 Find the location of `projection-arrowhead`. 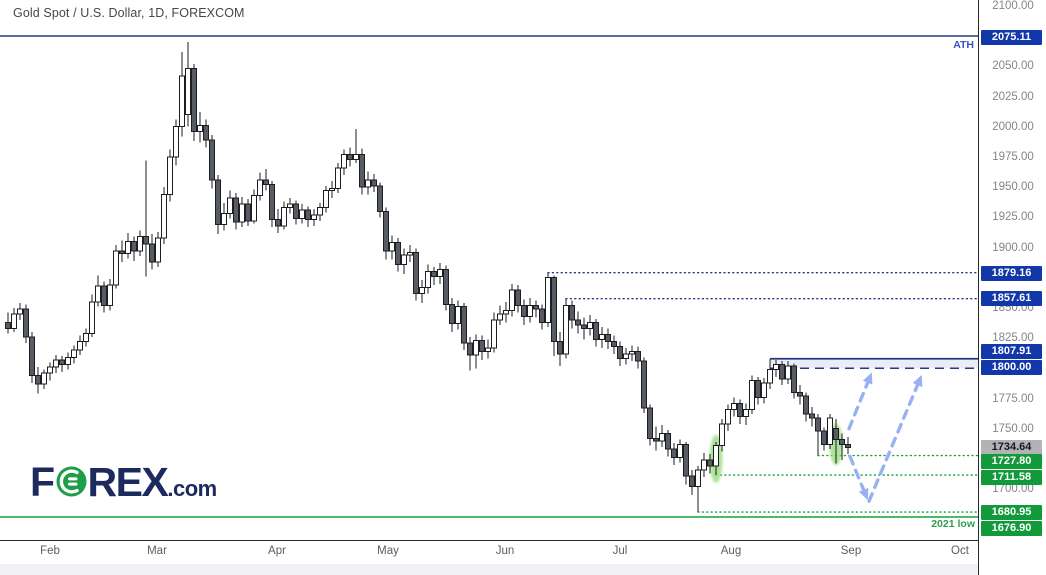

projection-arrowhead is located at coordinates (867, 378).